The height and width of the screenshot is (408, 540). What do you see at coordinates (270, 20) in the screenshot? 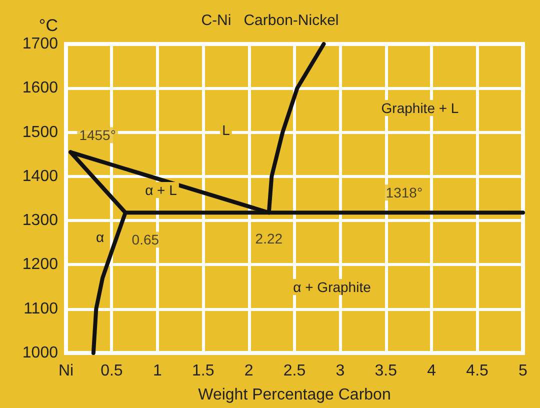
I see `chart-title: C-Ni Carbon-Nickel` at bounding box center [270, 20].